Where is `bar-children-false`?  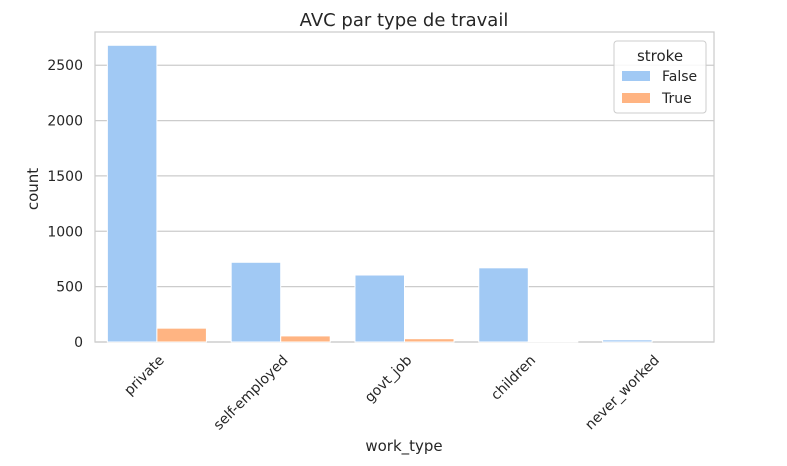 bar-children-false is located at coordinates (503, 305).